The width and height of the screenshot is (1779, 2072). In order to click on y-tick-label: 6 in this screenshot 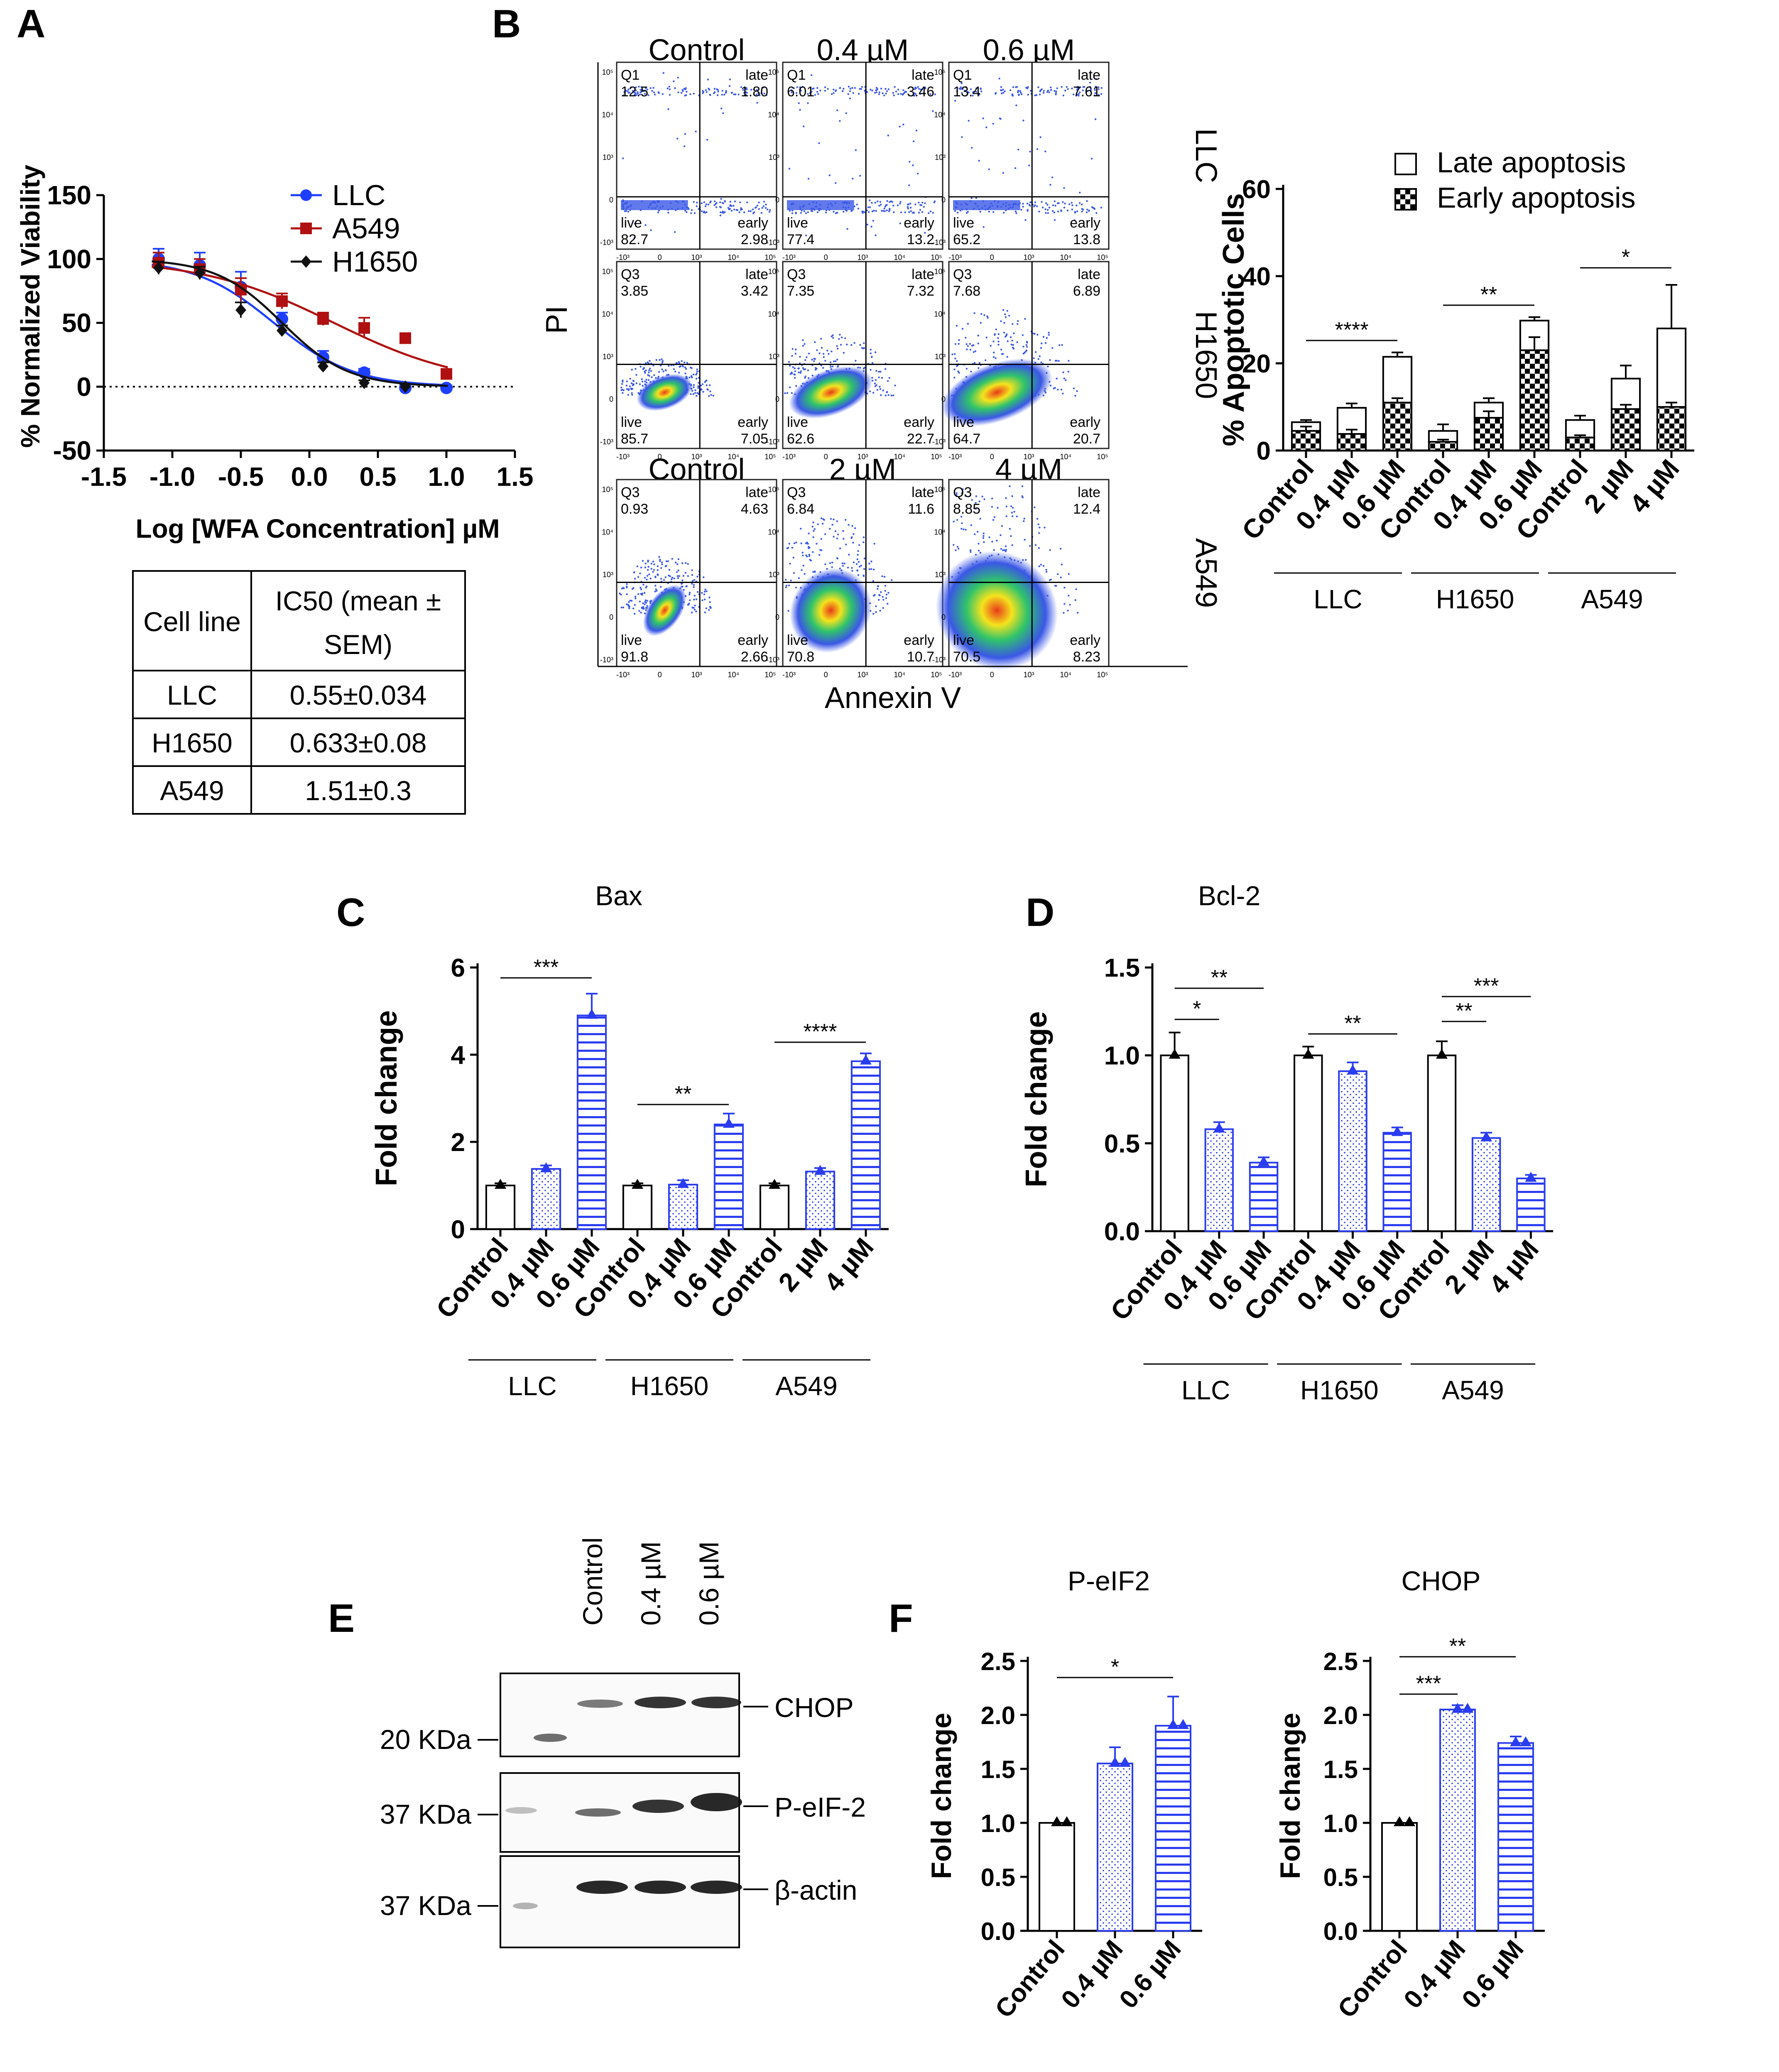, I will do `click(458, 968)`.